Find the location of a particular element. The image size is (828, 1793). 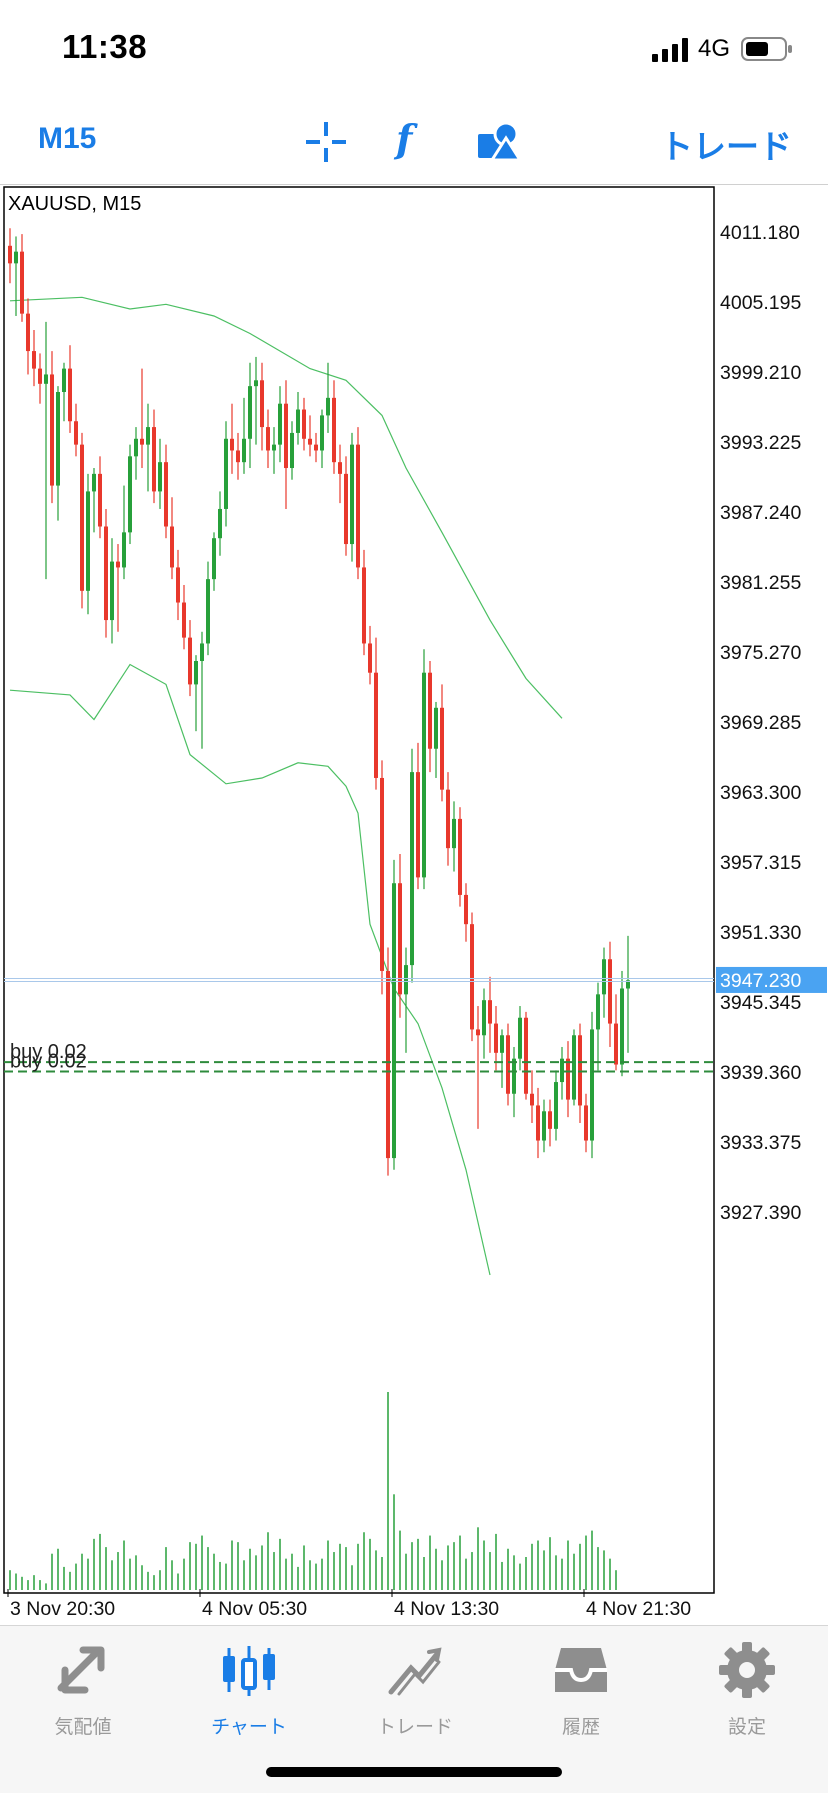

gear-icon is located at coordinates (747, 1670).